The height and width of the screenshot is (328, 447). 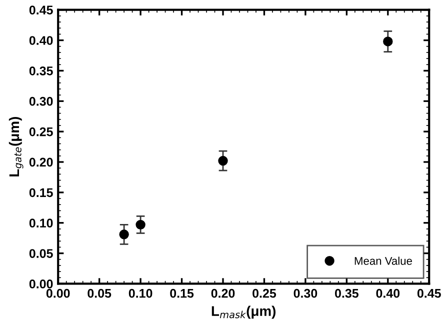 I want to click on x-tick-label: 0.05, so click(x=100, y=293).